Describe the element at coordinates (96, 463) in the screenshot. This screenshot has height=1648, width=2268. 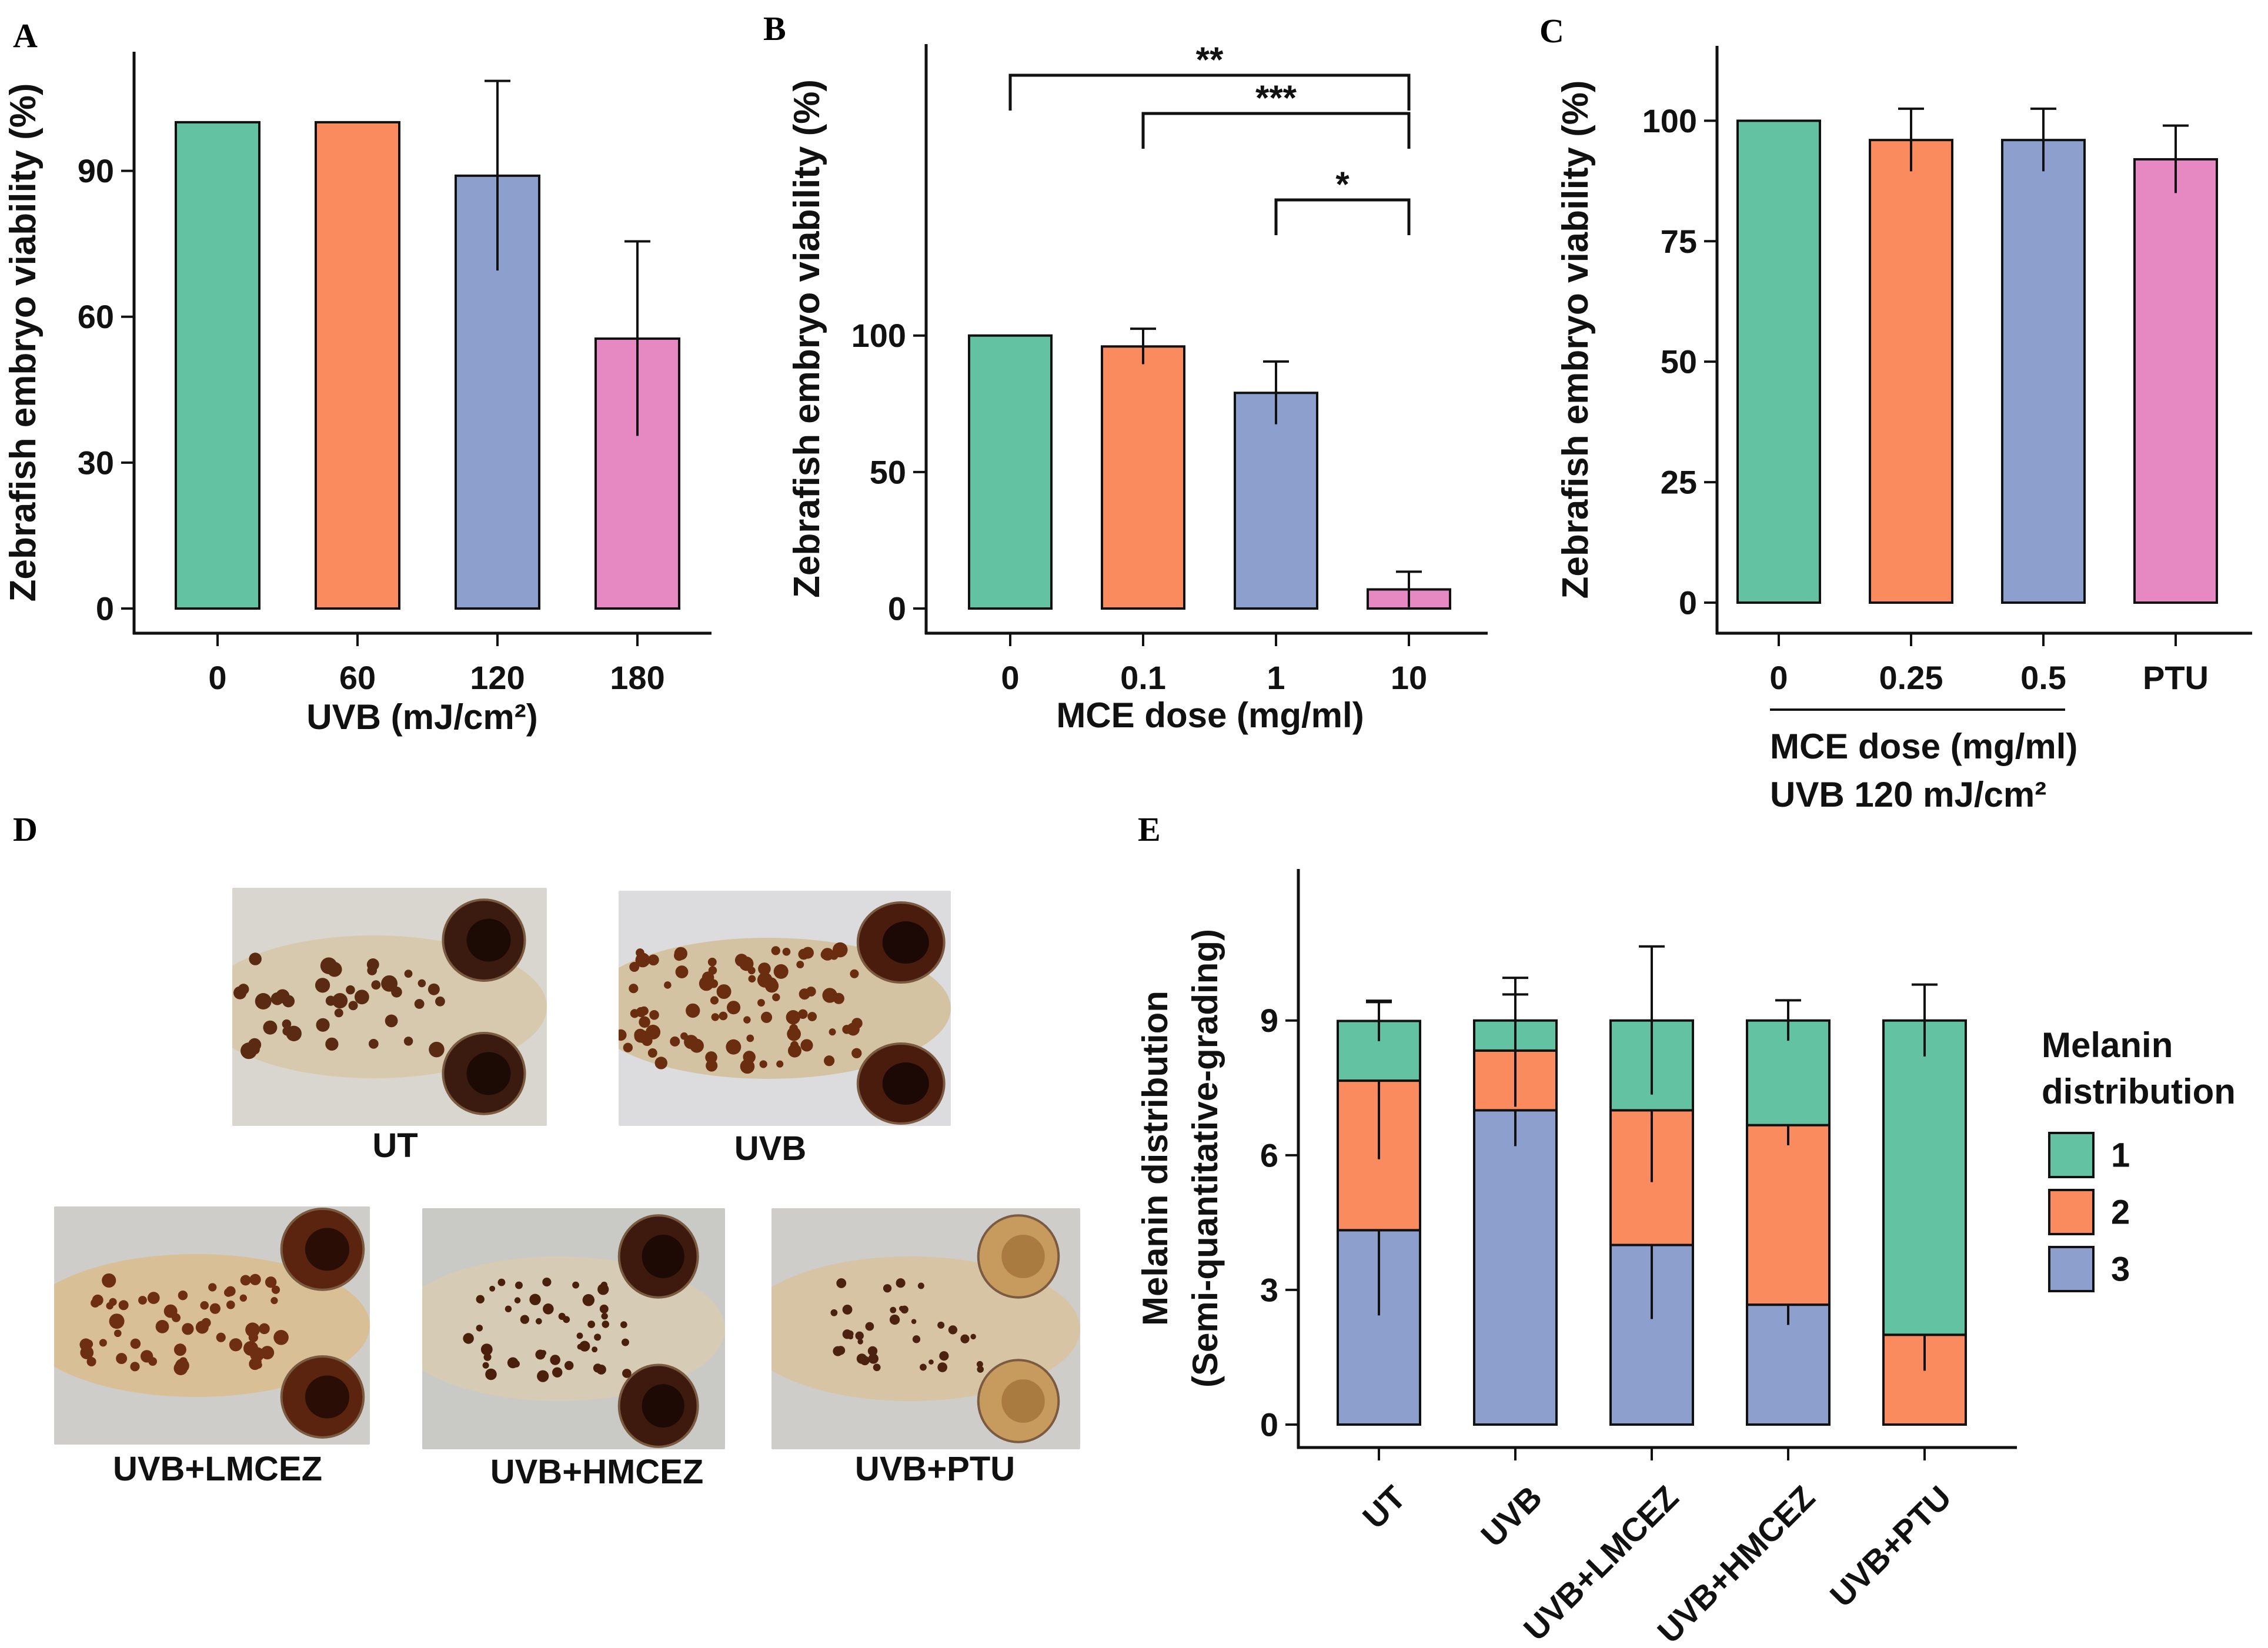
I see `chart-a-y-tick-label-1: 30` at that location.